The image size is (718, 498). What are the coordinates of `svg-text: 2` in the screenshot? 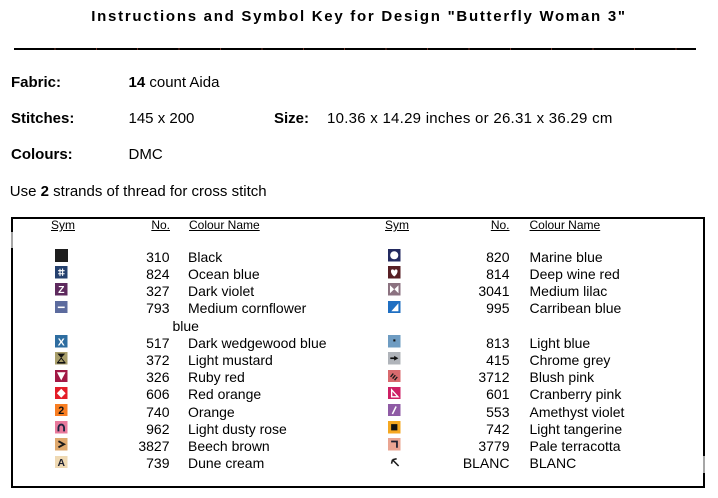 It's located at (61, 410).